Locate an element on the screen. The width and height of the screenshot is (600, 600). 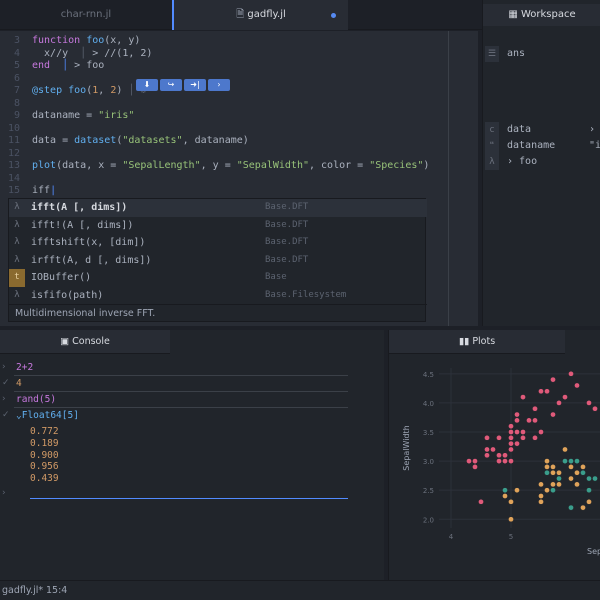
status-bar: gadfly.jl* 15:4 is located at coordinates (300, 590).